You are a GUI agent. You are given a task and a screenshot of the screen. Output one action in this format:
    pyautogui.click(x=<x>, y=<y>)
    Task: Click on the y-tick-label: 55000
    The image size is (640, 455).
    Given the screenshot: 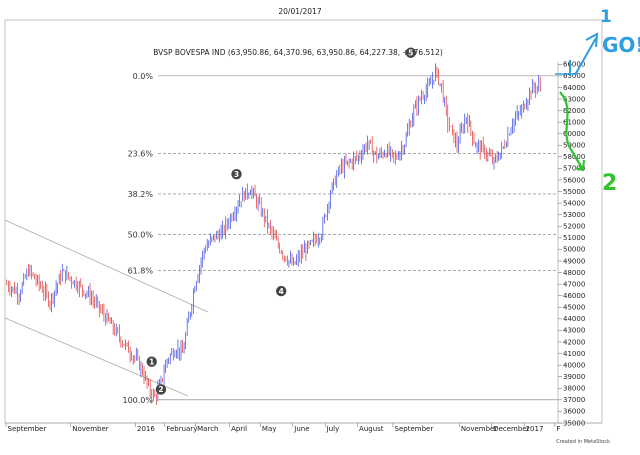 What is the action you would take?
    pyautogui.click(x=574, y=192)
    